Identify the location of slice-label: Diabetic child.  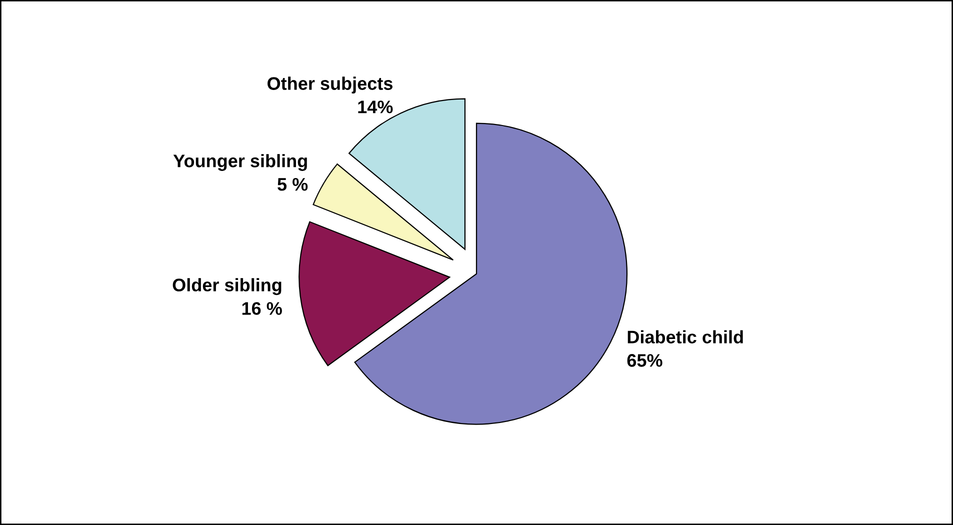
(685, 337).